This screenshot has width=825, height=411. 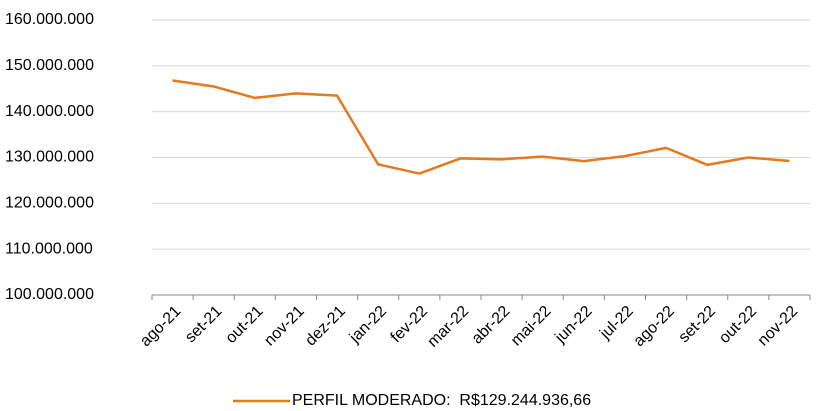 What do you see at coordinates (698, 325) in the screenshot?
I see `x-tick-label: set-22` at bounding box center [698, 325].